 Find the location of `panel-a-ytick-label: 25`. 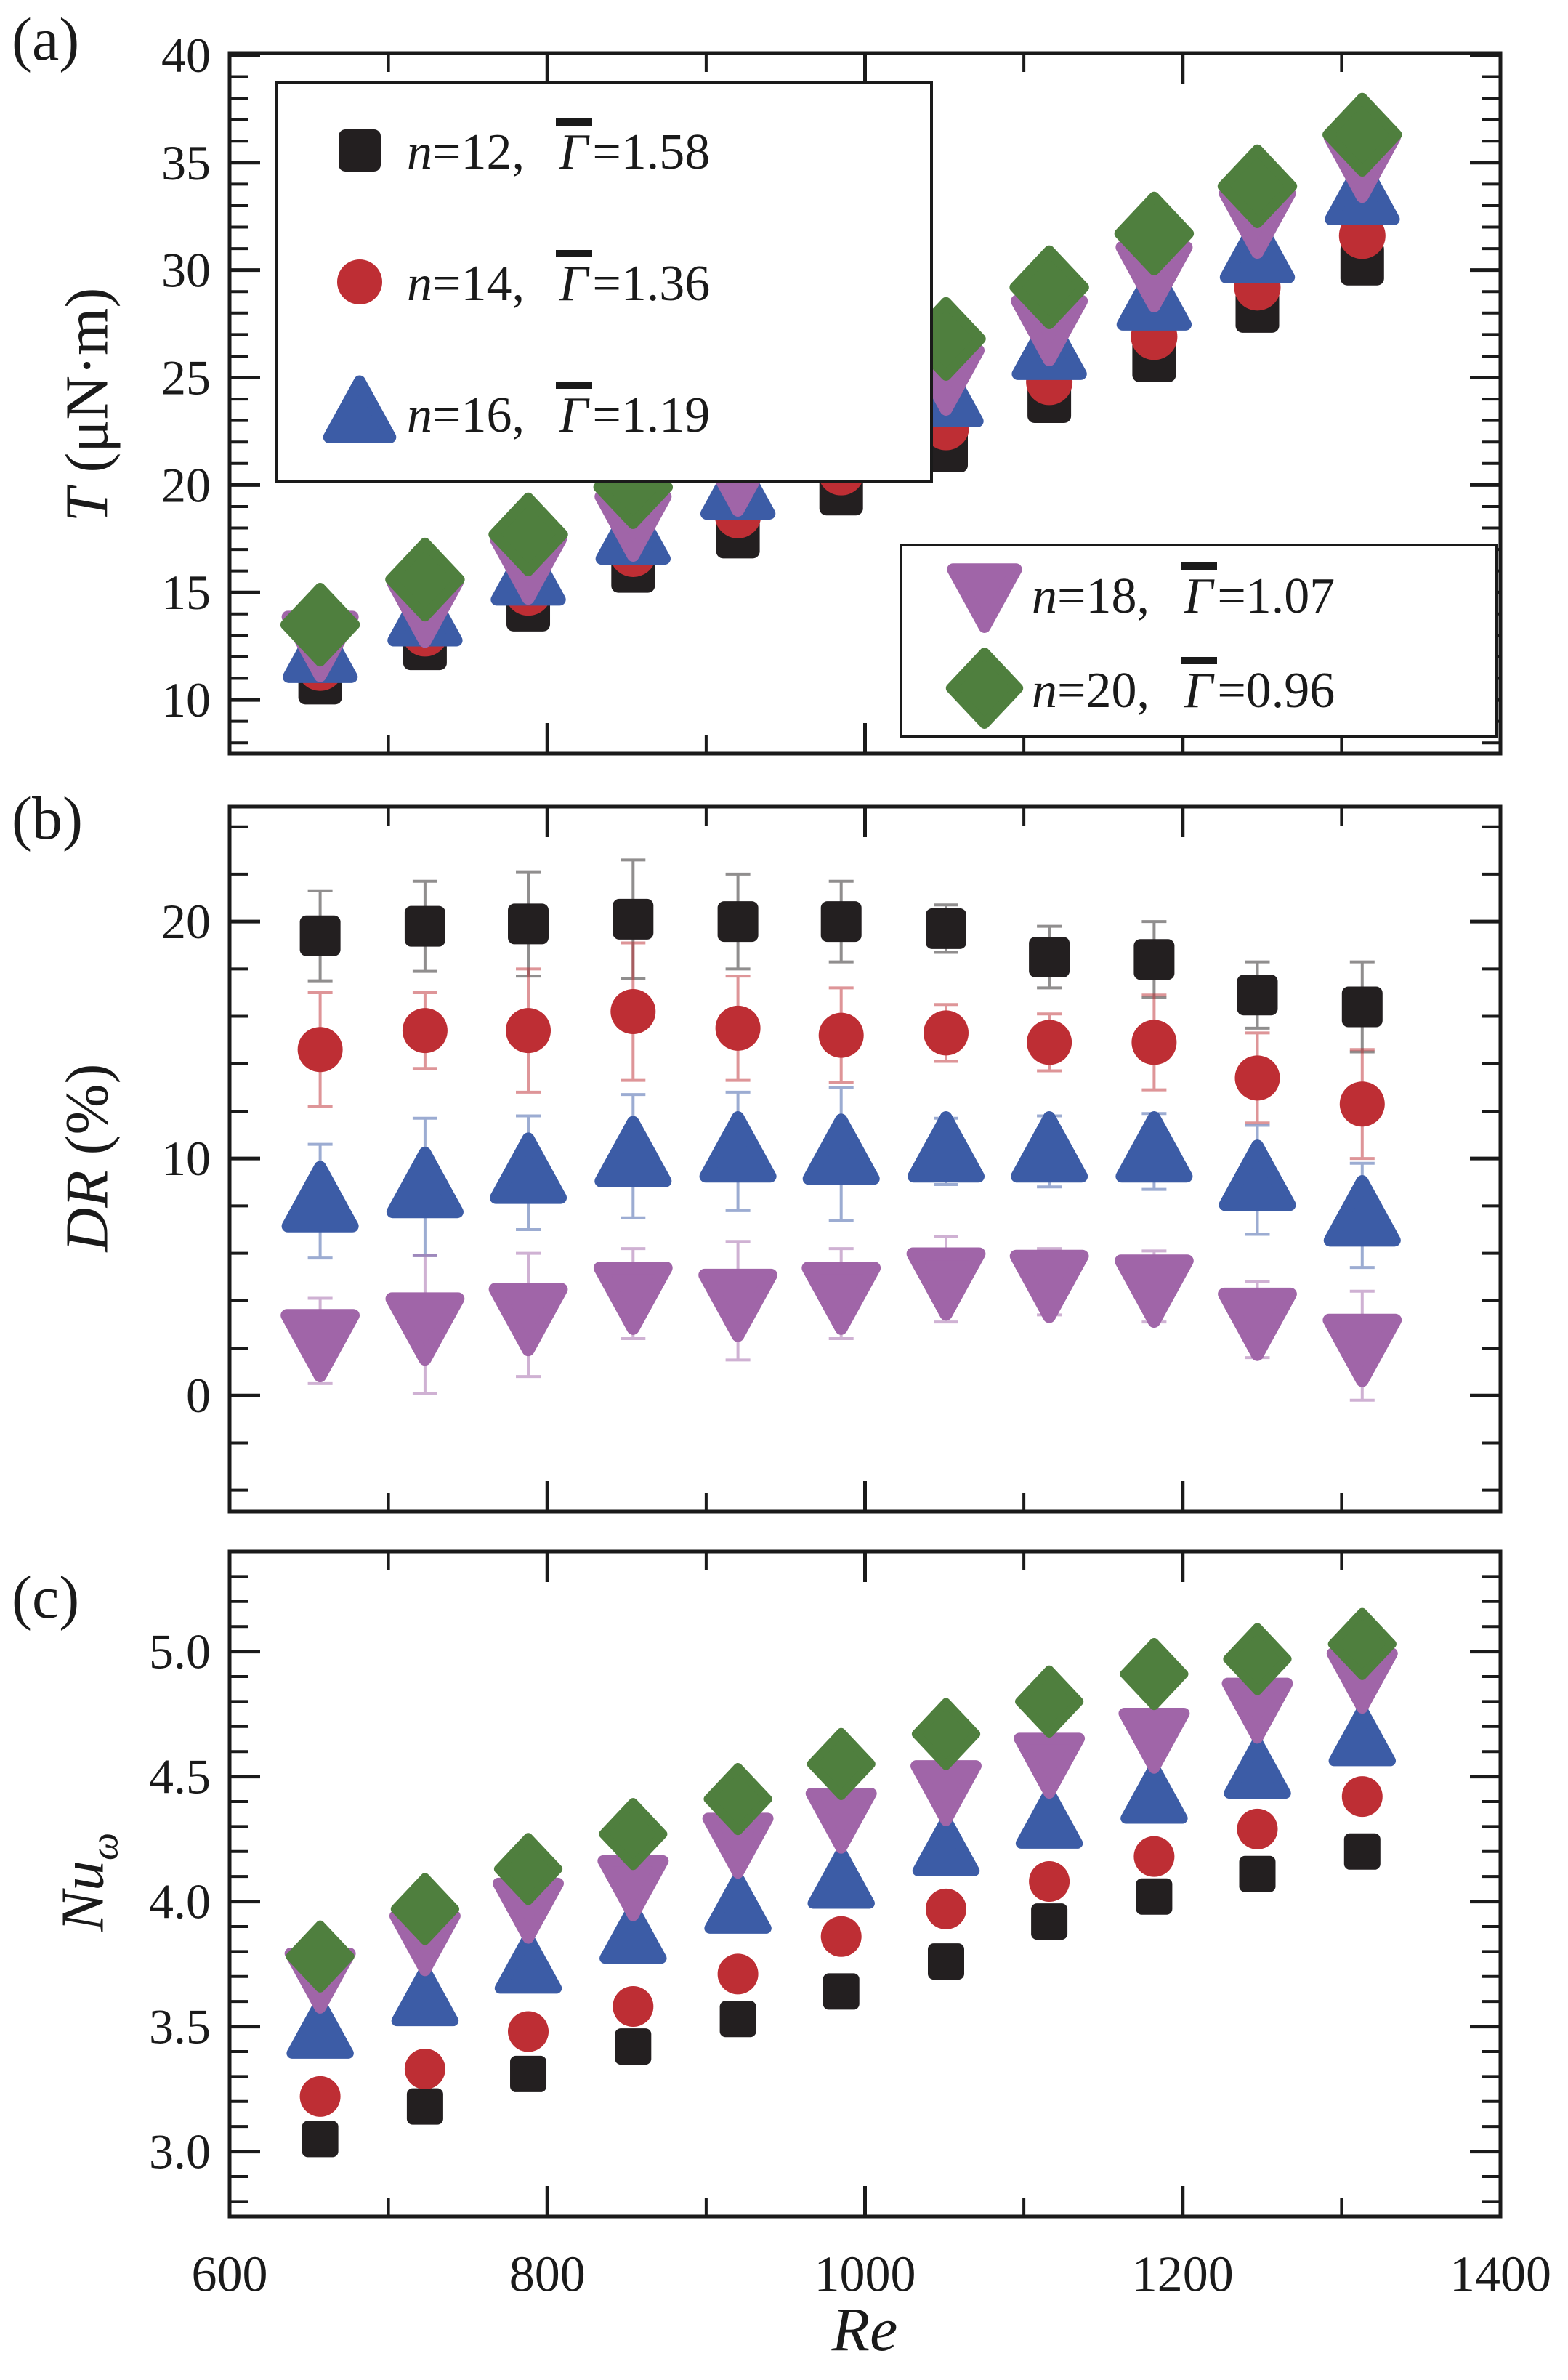

panel-a-ytick-label: 25 is located at coordinates (186, 378).